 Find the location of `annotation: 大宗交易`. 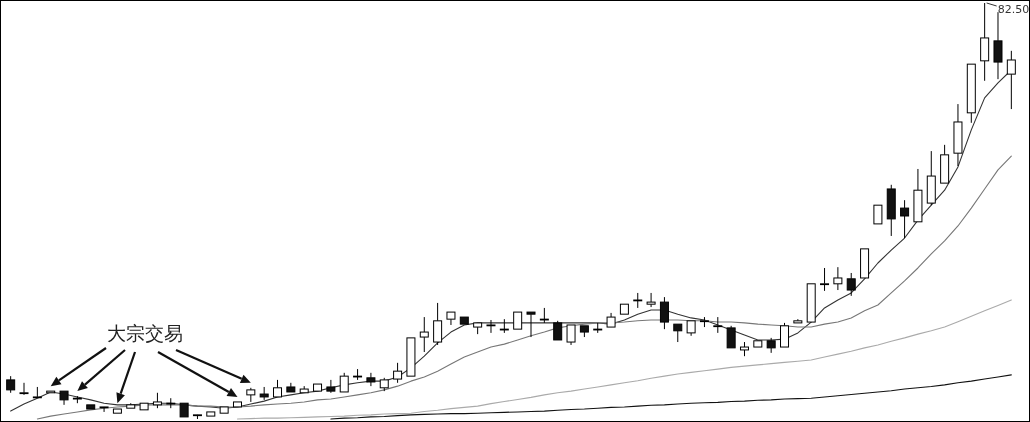

annotation: 大宗交易 is located at coordinates (145, 333).